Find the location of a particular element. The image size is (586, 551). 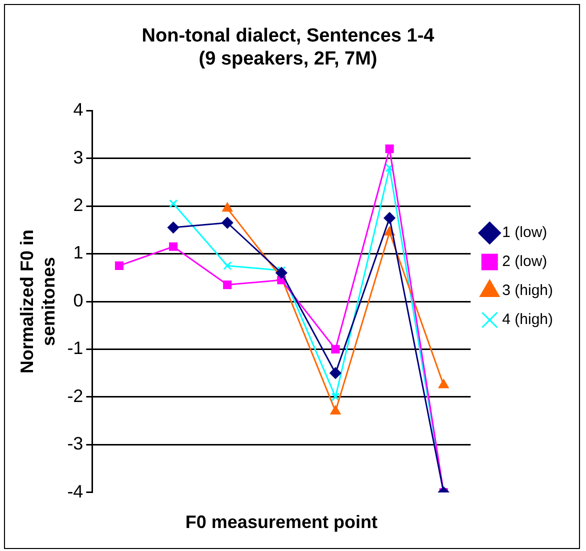

y-tick-label: -1 is located at coordinates (75, 348).